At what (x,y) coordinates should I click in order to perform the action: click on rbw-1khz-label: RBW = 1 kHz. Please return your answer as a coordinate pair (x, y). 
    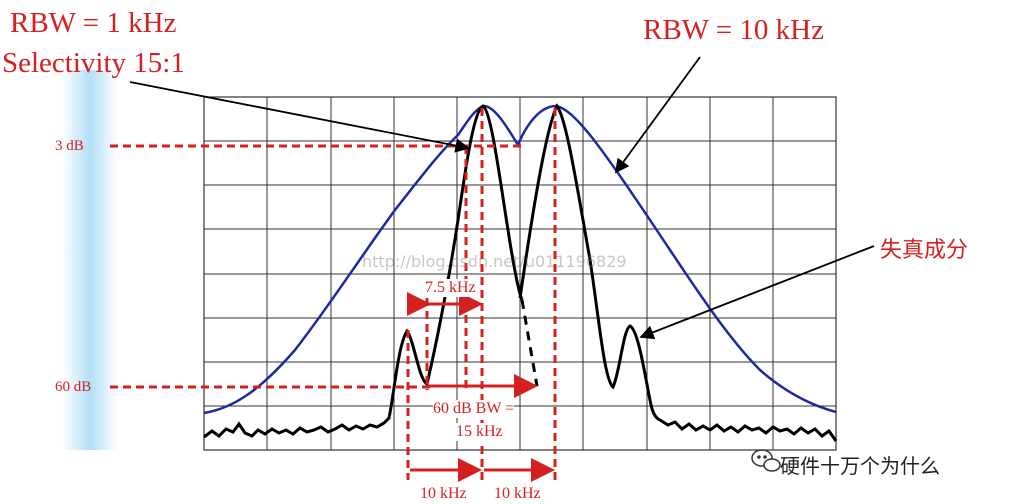
    Looking at the image, I should click on (93, 23).